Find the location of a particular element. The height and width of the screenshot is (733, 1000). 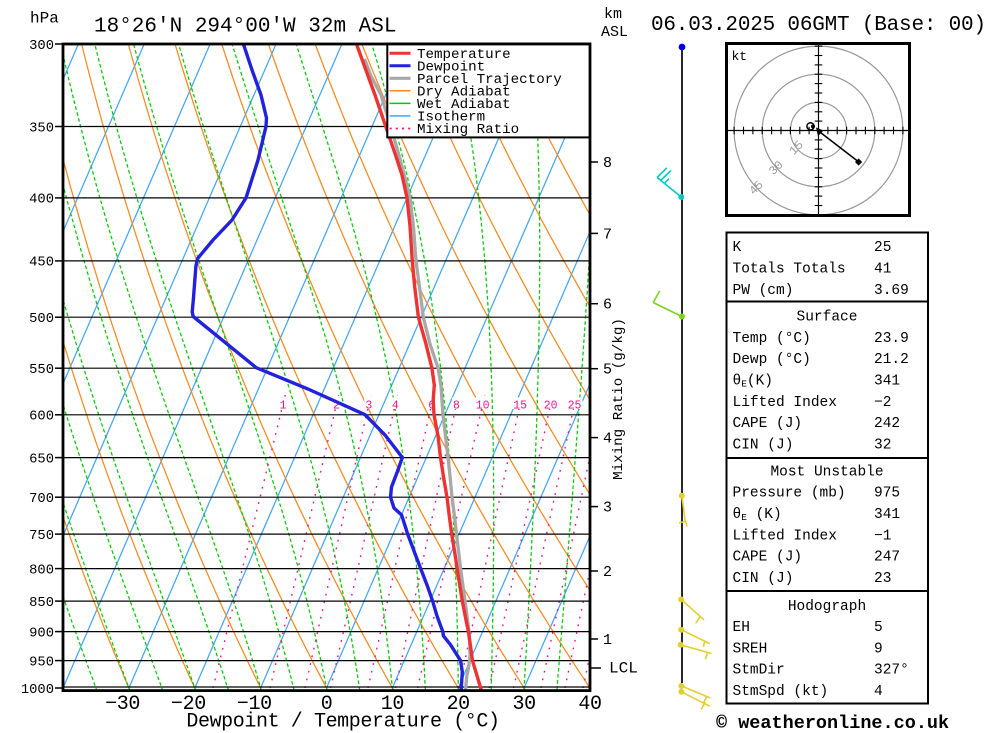

svg-text: Parcel Trajectory is located at coordinates (489, 80).